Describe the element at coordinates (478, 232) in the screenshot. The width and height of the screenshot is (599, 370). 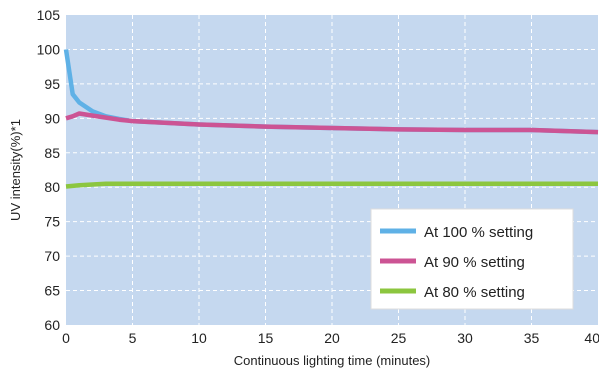
I see `legend-label-1: At 100 % setting` at that location.